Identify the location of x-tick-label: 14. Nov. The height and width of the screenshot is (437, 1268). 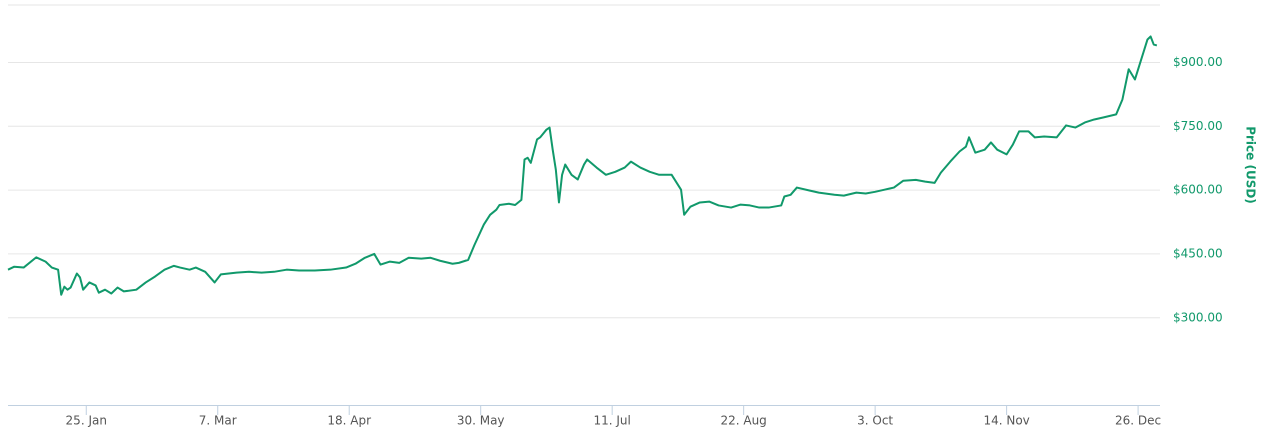
(1006, 421).